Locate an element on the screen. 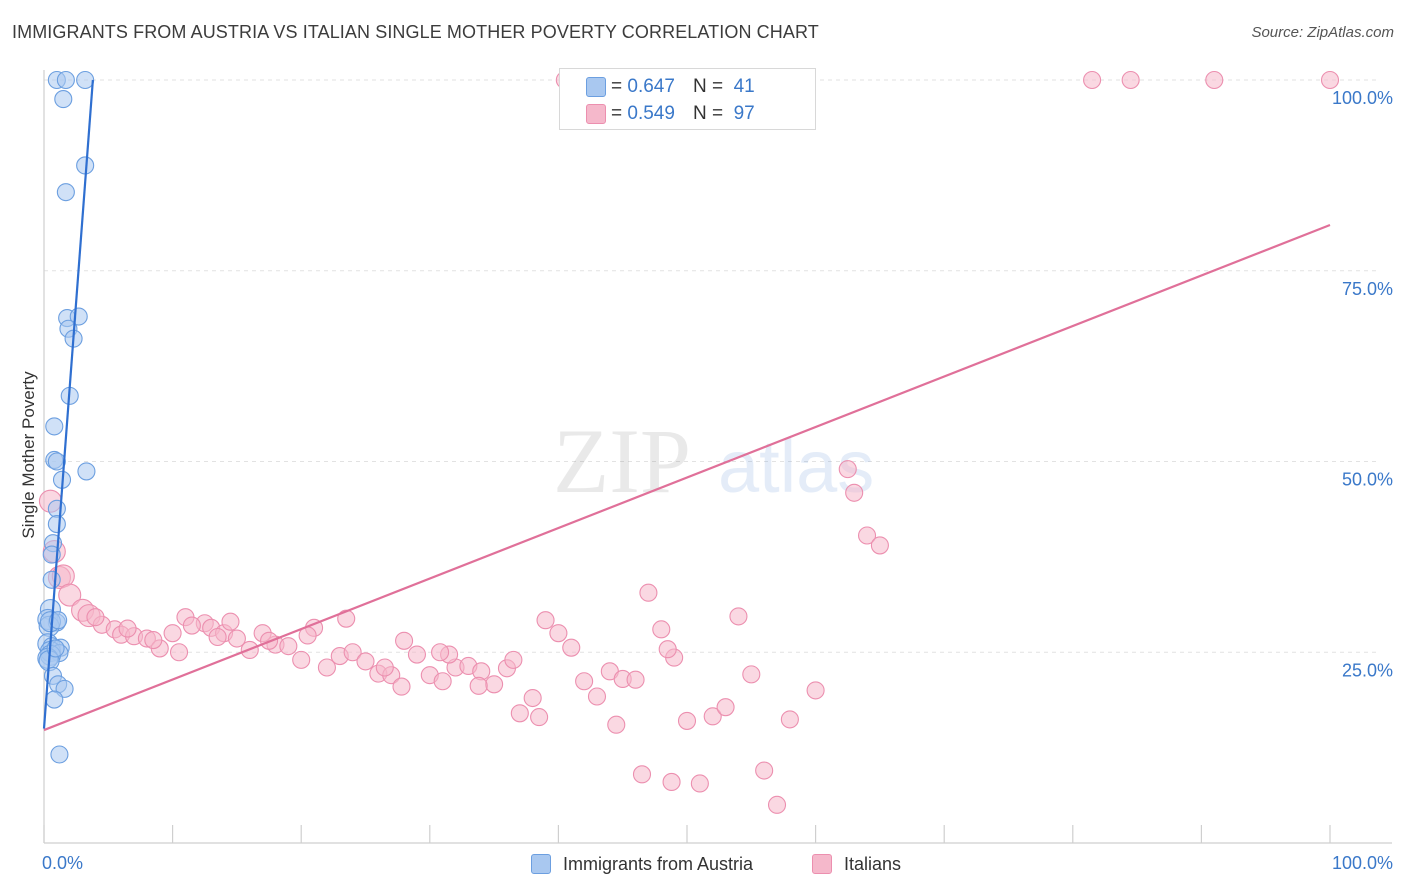 The height and width of the screenshot is (892, 1406). stats-n-value: 97 is located at coordinates (744, 113).